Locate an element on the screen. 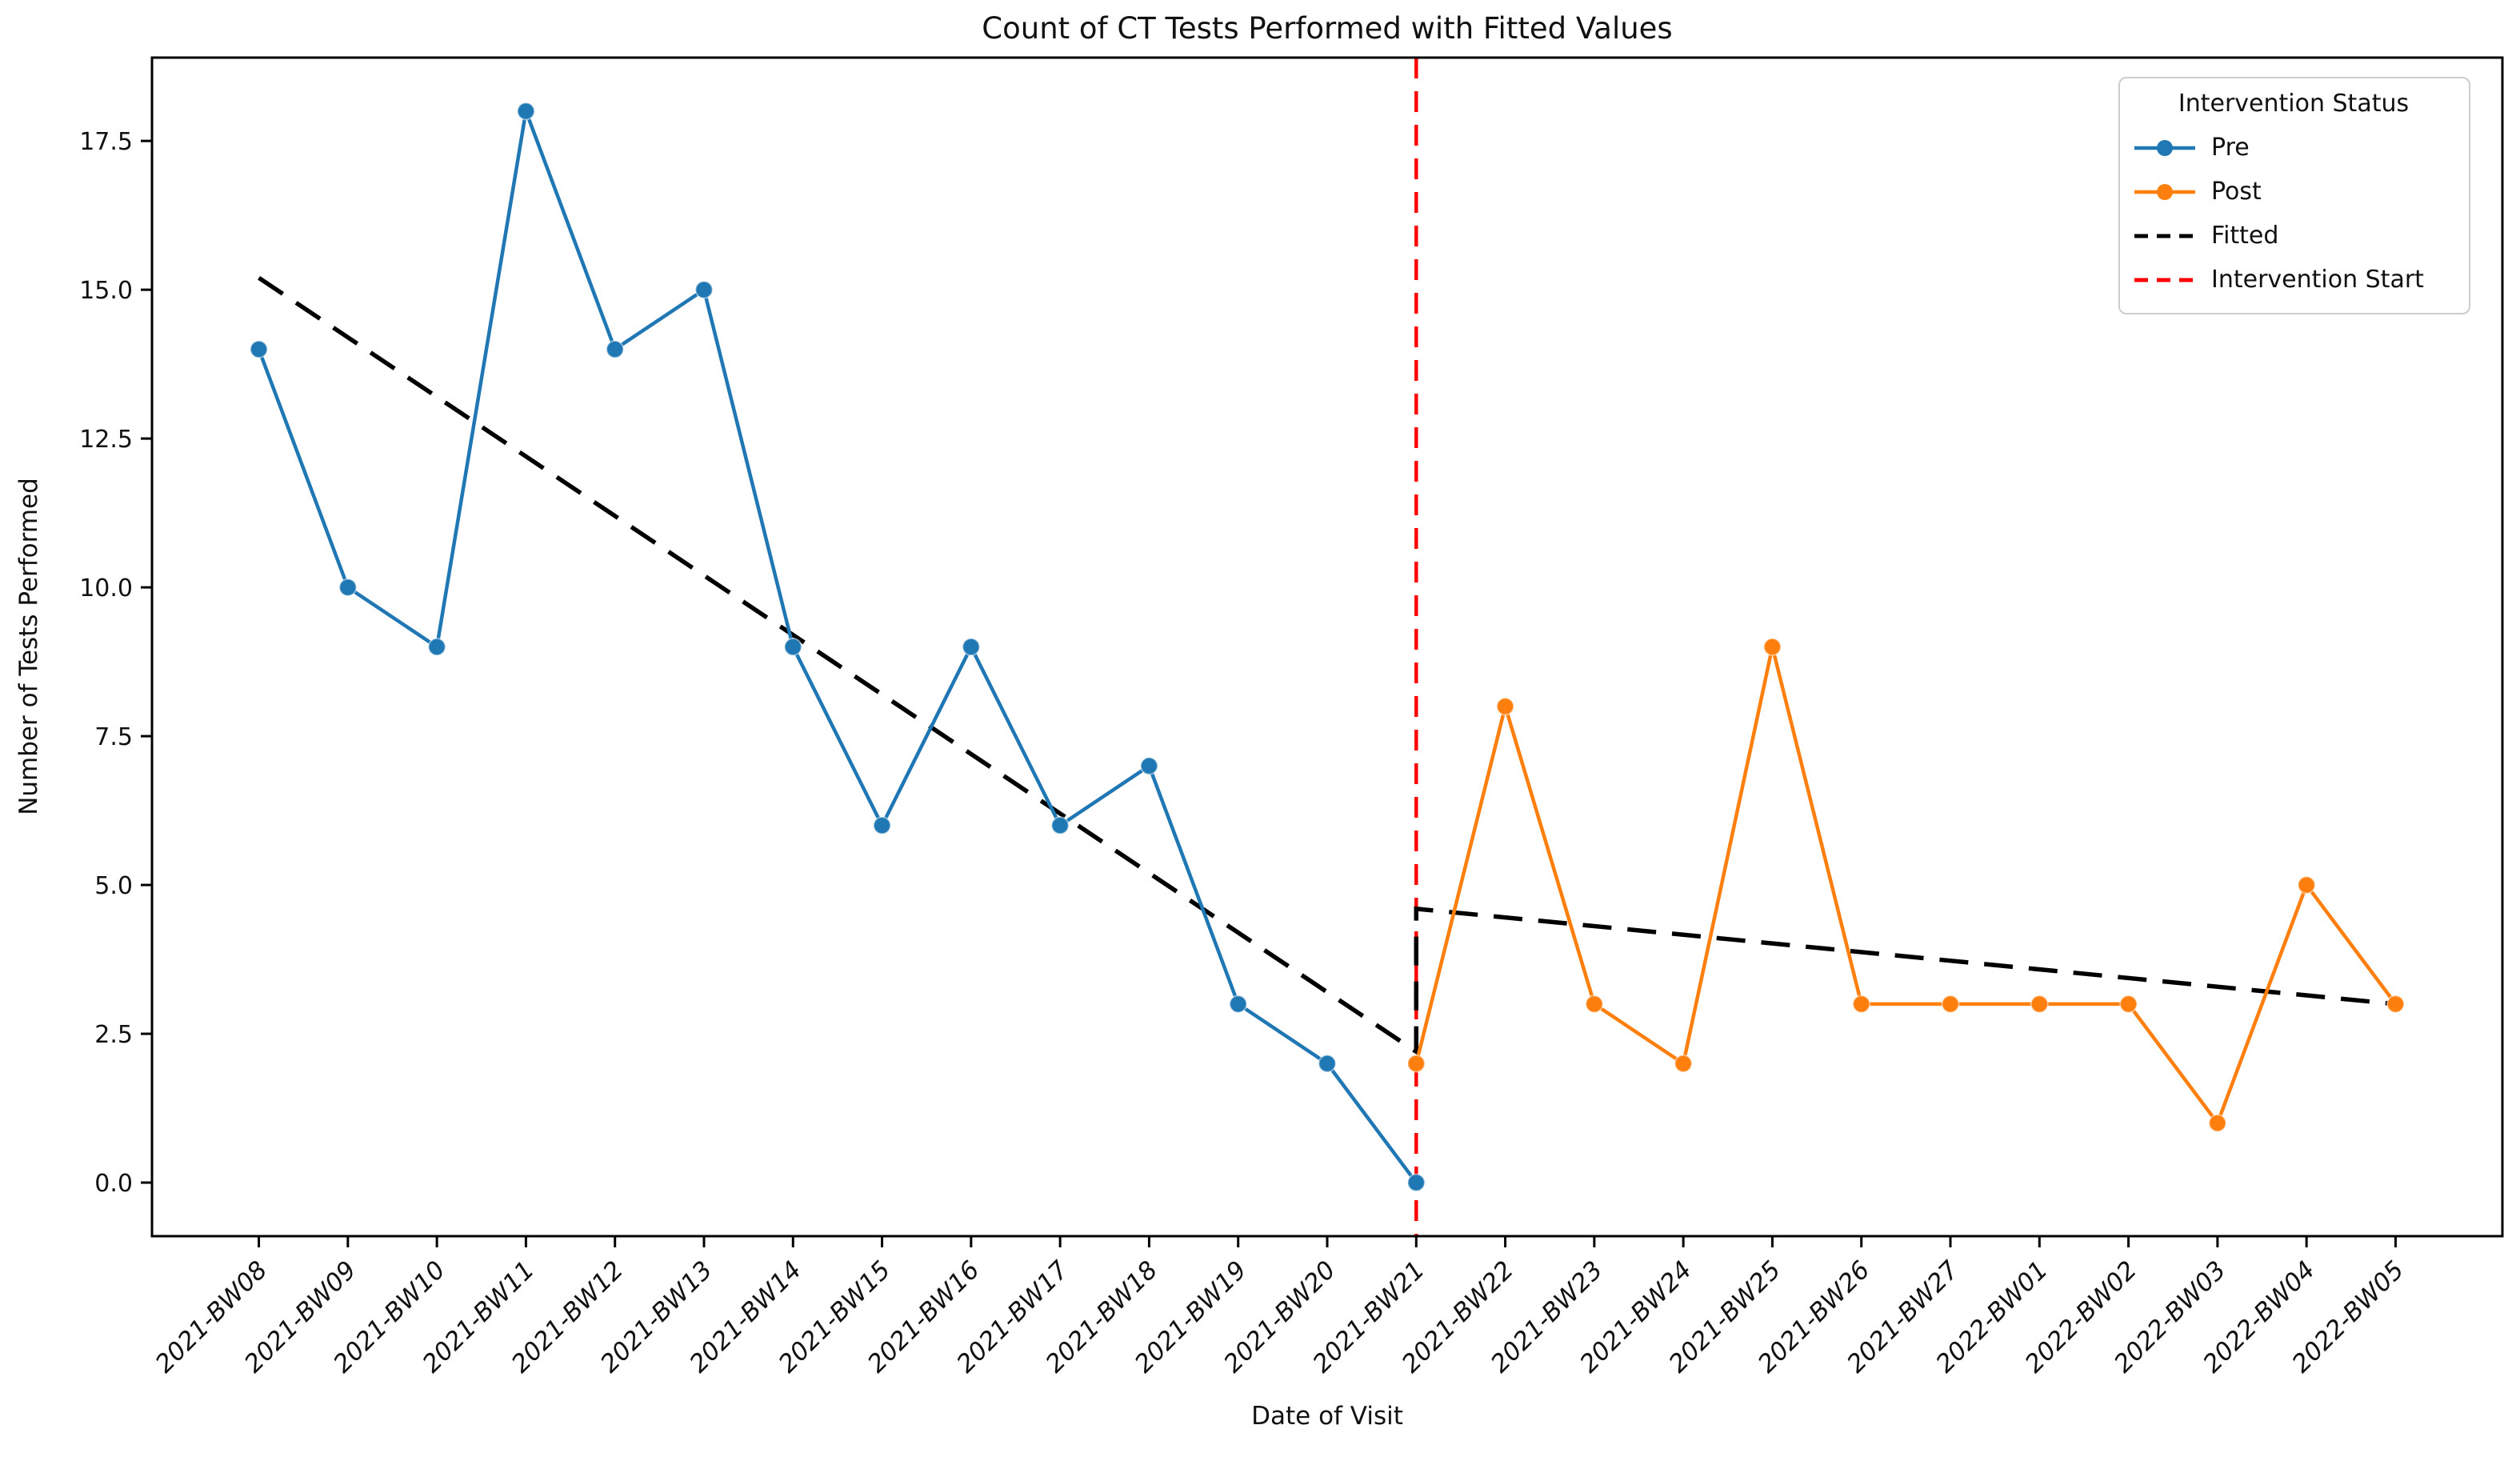  legend-entry-post: Post is located at coordinates (2293, 192).